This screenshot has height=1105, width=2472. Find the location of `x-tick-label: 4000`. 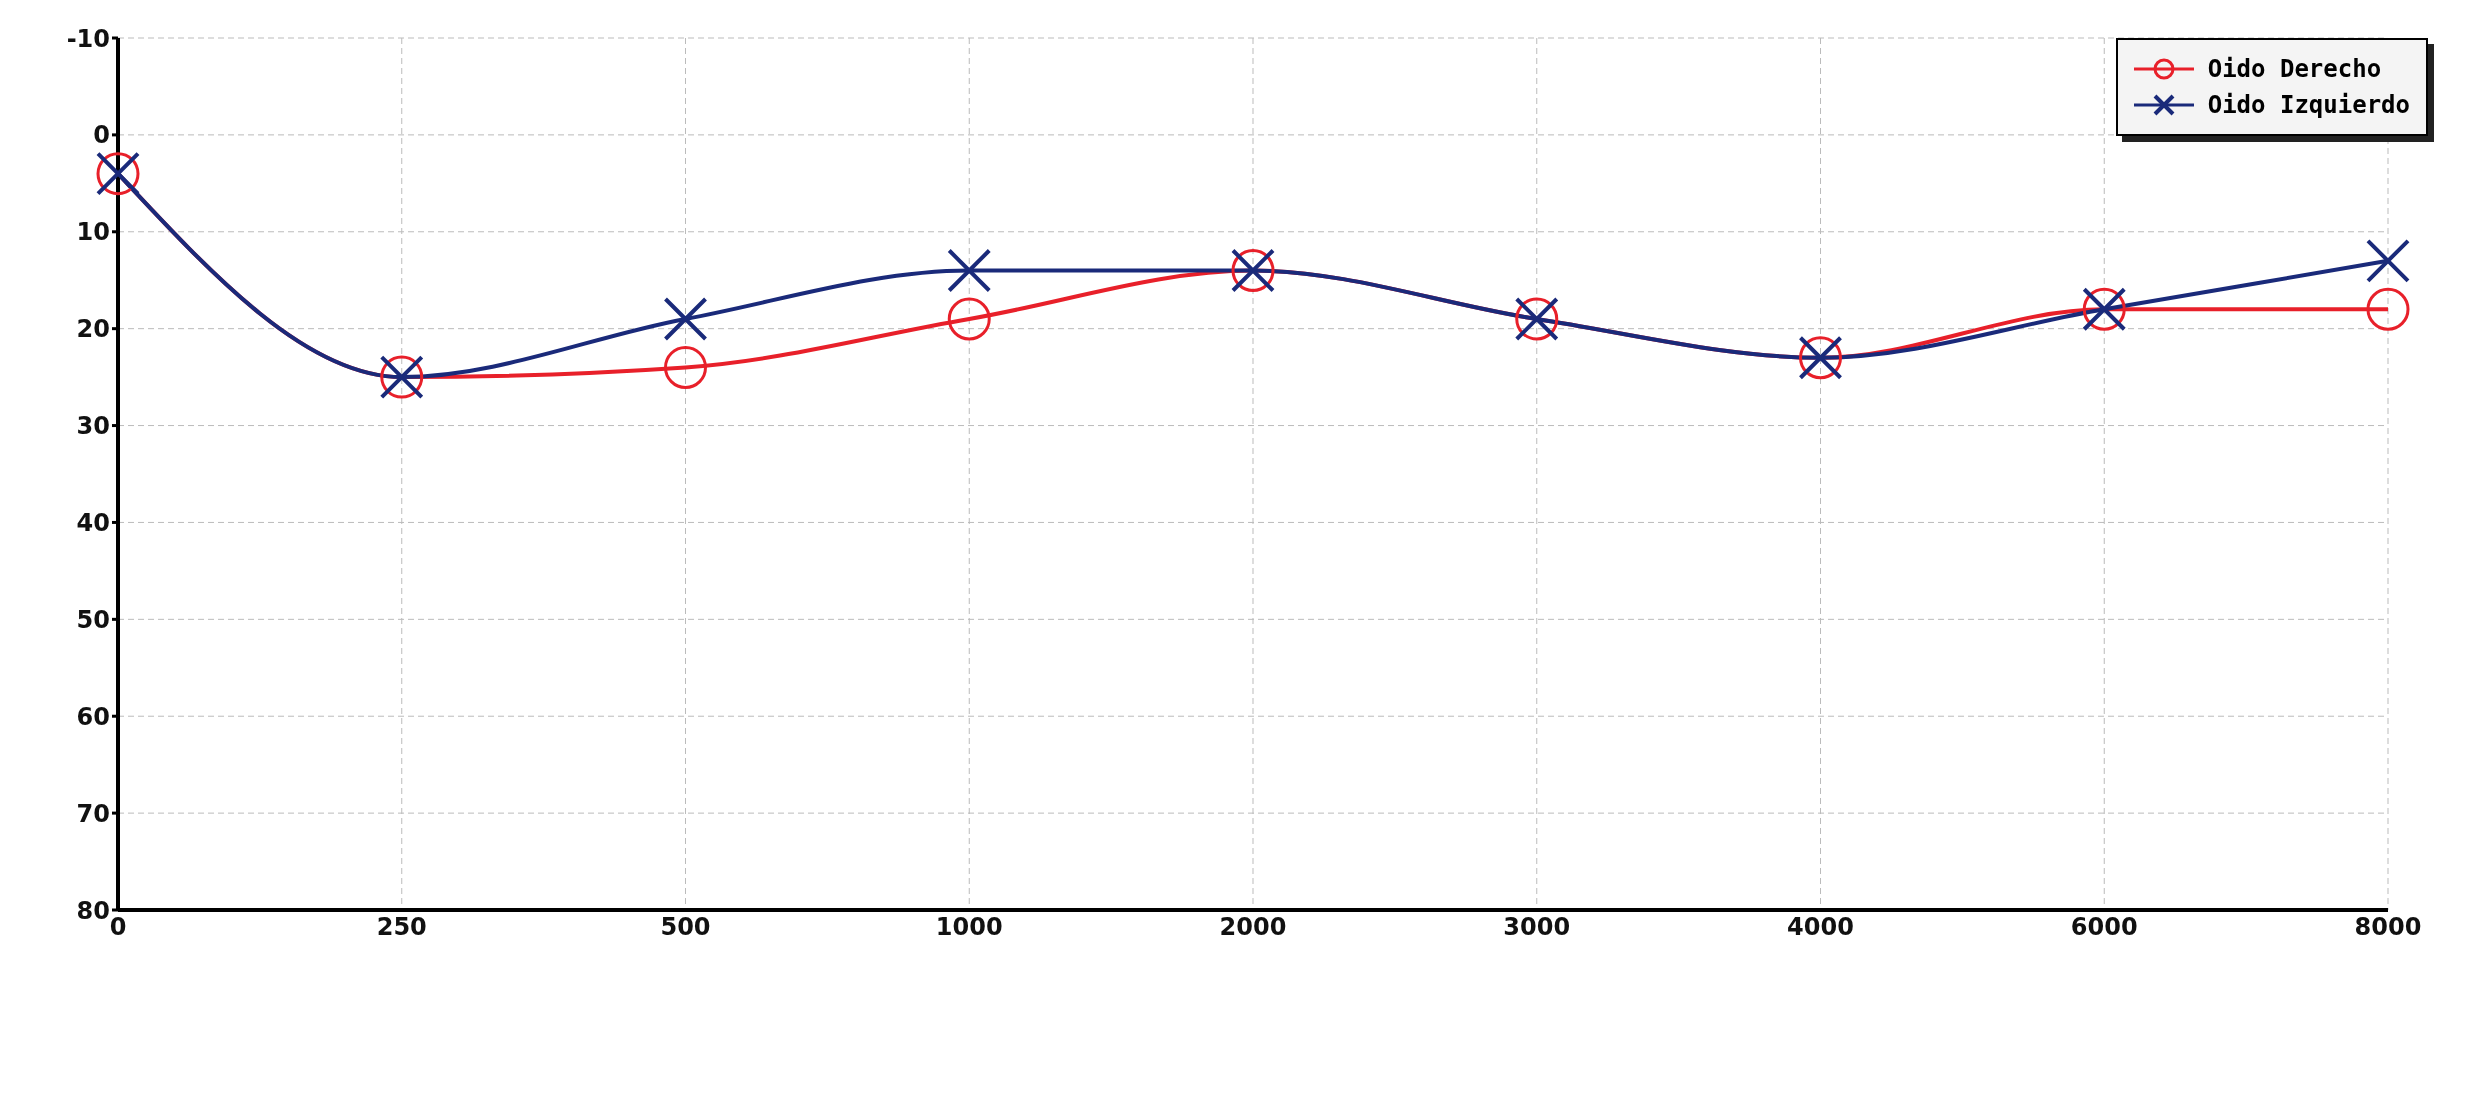

x-tick-label: 4000 is located at coordinates (1820, 927).